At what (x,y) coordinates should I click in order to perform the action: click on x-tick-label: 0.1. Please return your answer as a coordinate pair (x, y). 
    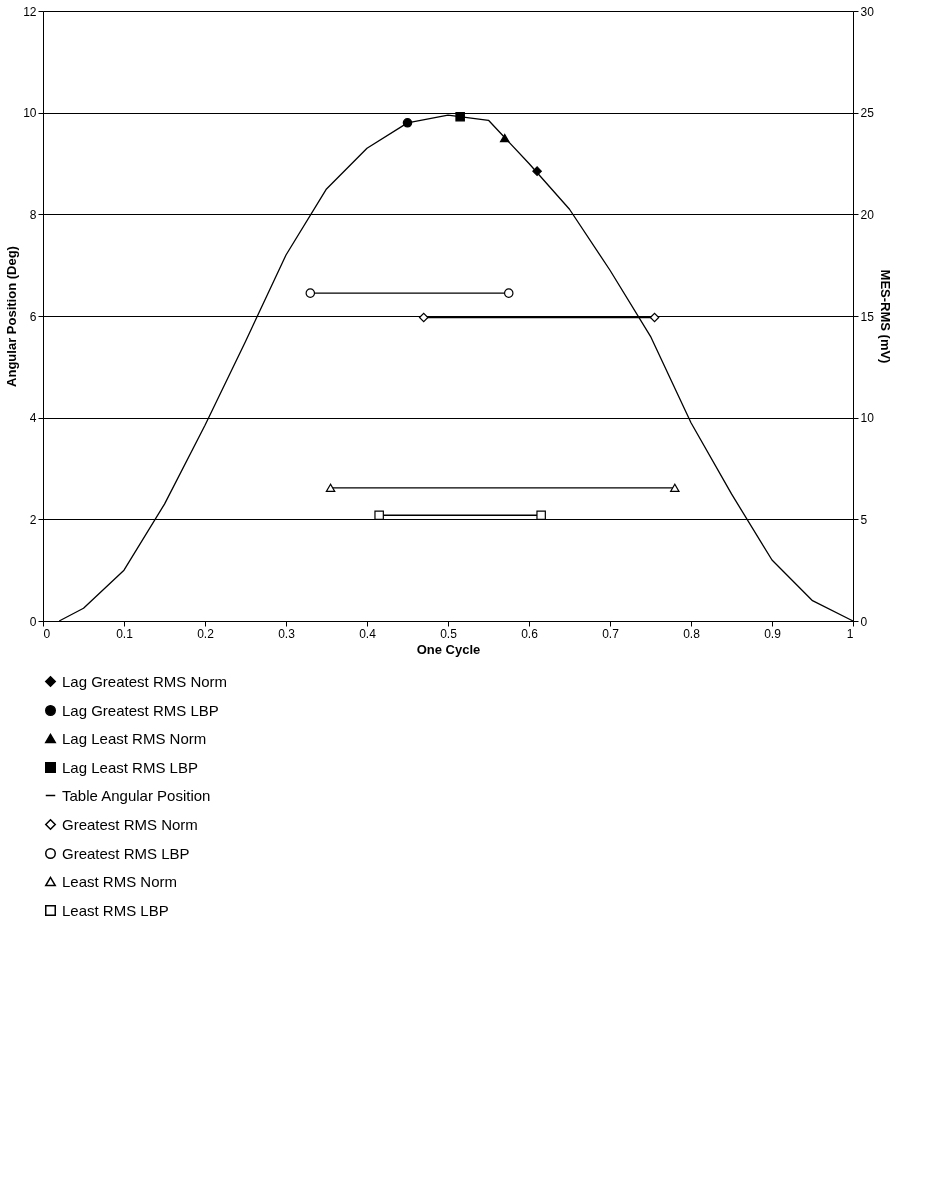
    Looking at the image, I should click on (125, 633).